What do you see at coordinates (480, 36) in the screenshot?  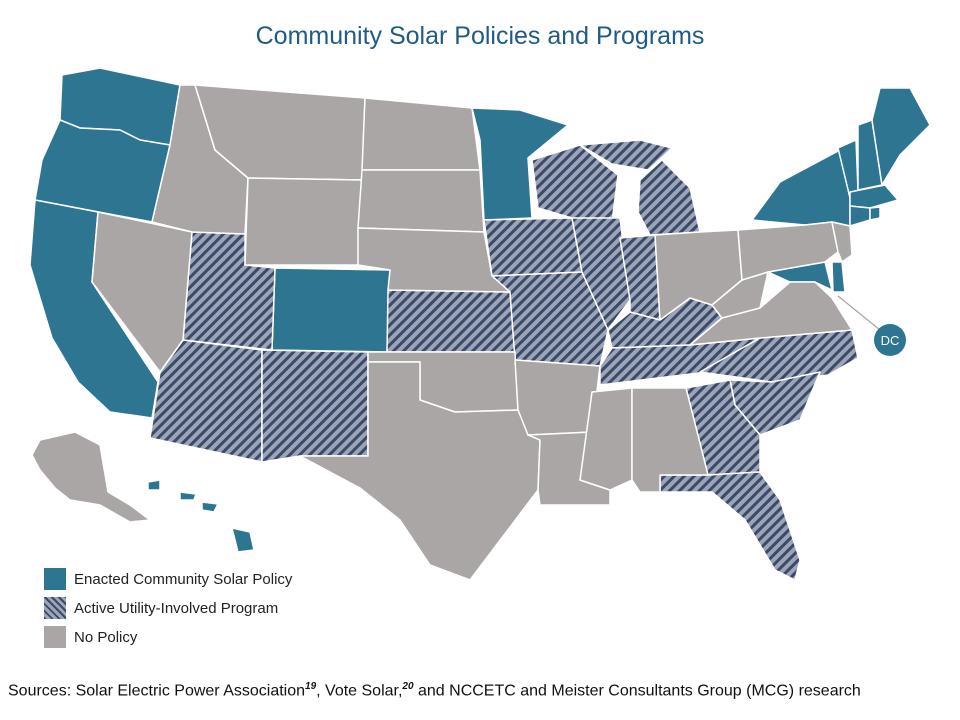 I see `map-title: Community Solar Policies and Programs` at bounding box center [480, 36].